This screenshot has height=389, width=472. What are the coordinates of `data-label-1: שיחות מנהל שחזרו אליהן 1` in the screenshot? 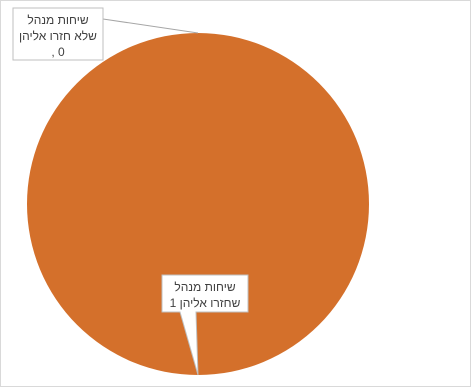 It's located at (205, 325).